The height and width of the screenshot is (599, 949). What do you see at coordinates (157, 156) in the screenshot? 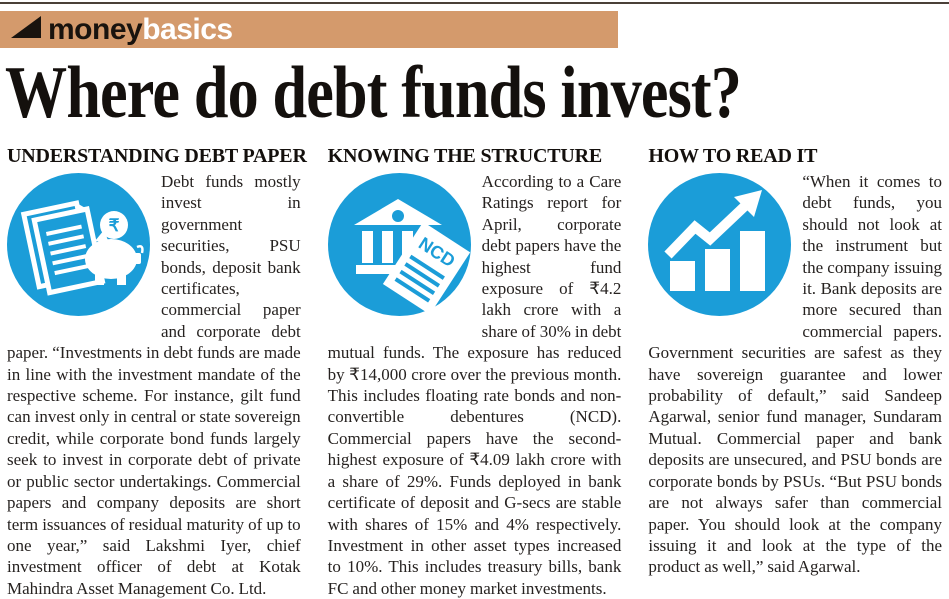
I see `column-heading: UNDERSTANDING DEBT PAPER` at bounding box center [157, 156].